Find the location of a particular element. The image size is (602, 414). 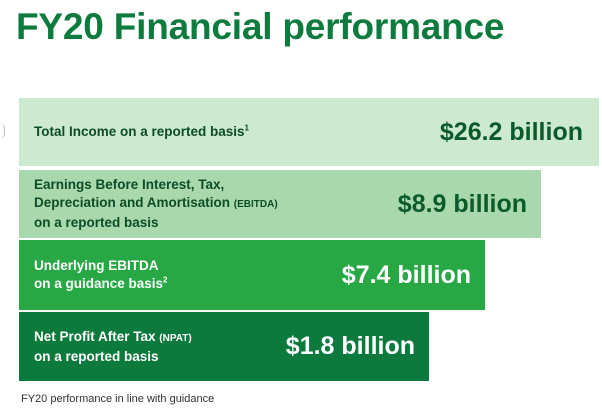

footnote: FY20 performance in line with guidance is located at coordinates (118, 399).